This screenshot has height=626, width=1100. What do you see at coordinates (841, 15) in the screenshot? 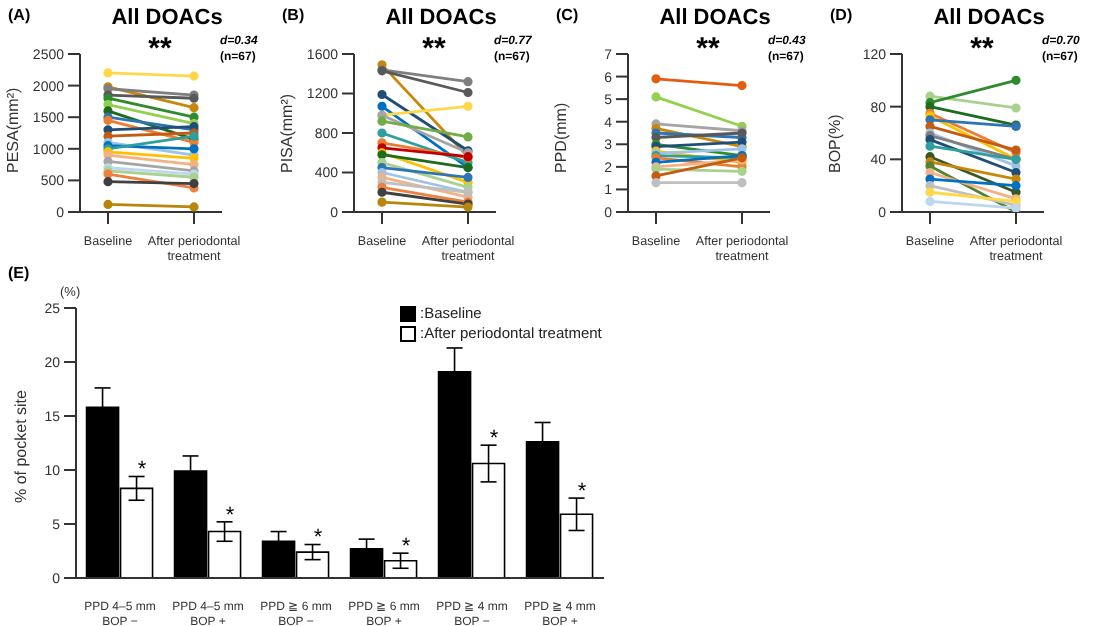
I see `text: (D)` at bounding box center [841, 15].